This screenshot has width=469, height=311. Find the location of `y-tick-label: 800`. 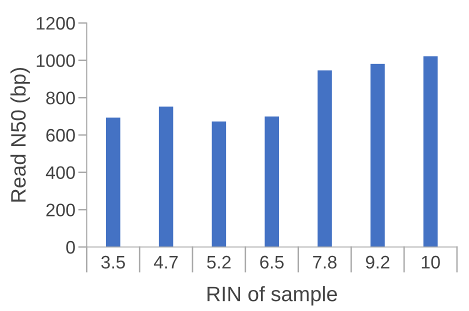

y-tick-label: 800 is located at coordinates (60, 98).